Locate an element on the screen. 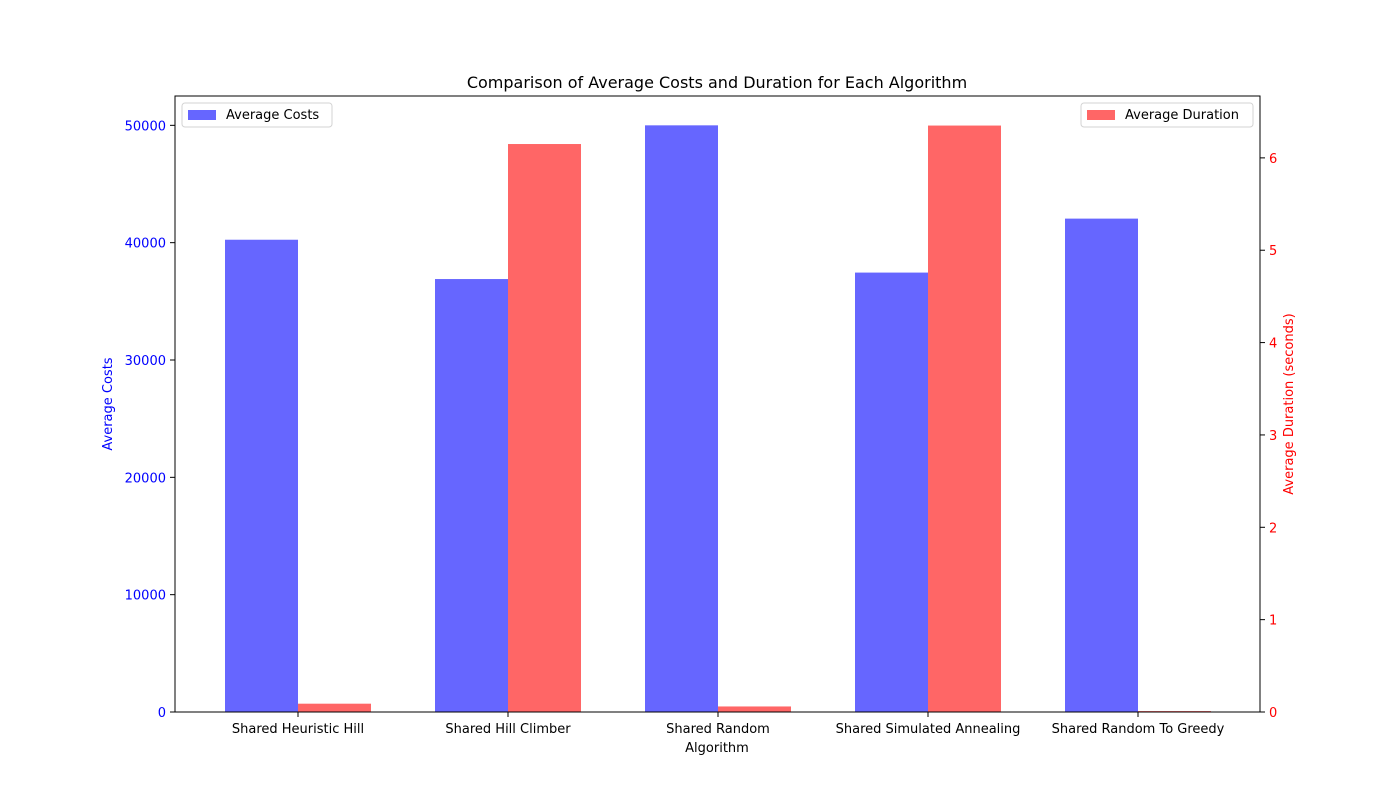 The width and height of the screenshot is (1400, 800). y-left-tick-label: 40000 is located at coordinates (145, 244).